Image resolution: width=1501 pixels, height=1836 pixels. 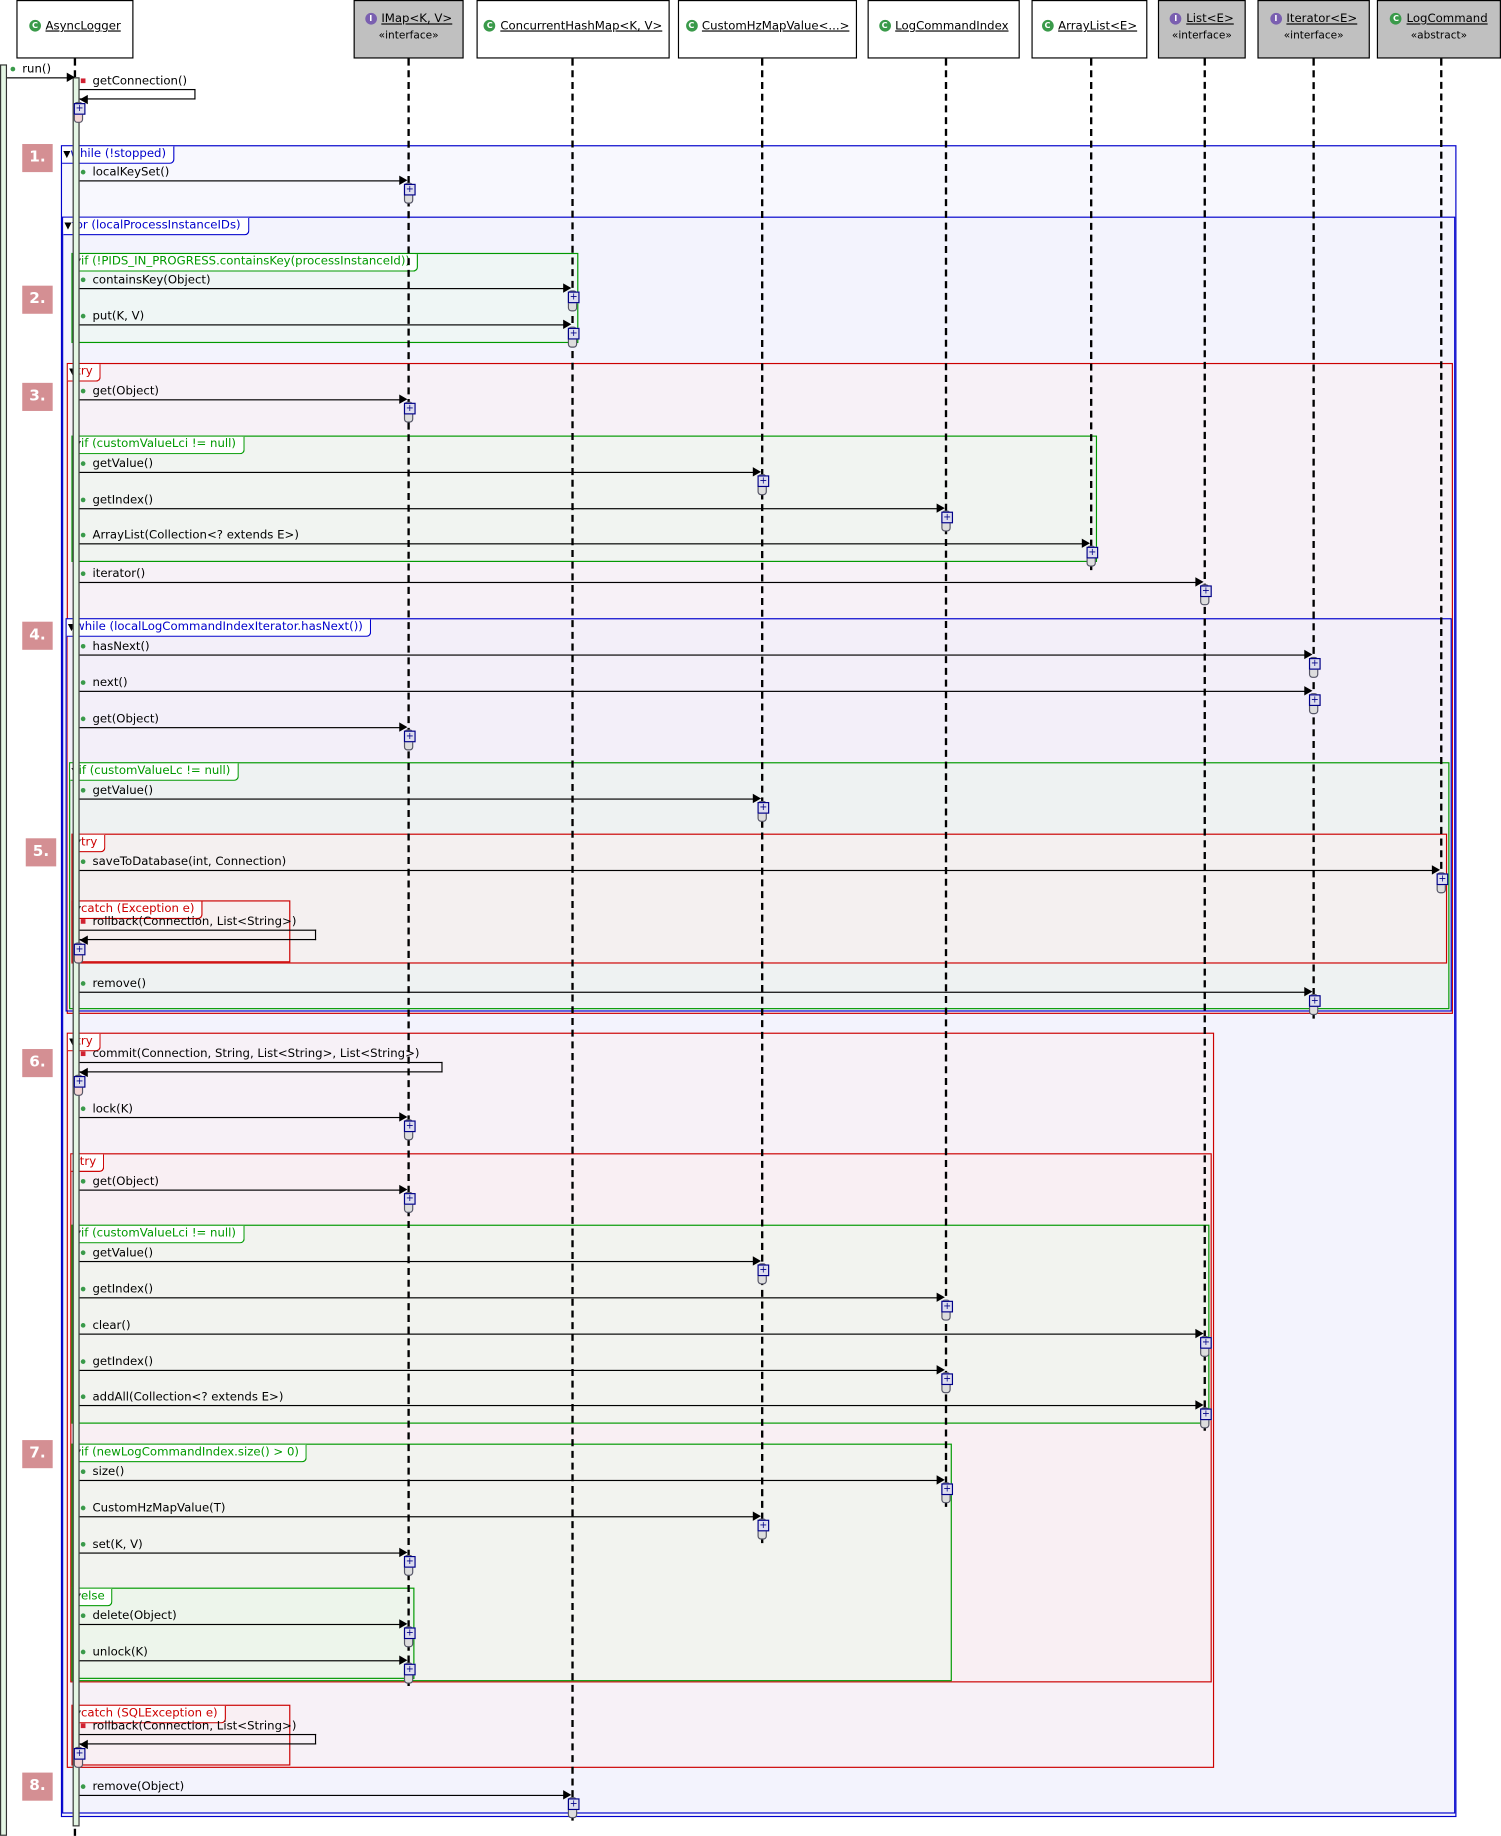 I want to click on message-label: size(), so click(x=102, y=1472).